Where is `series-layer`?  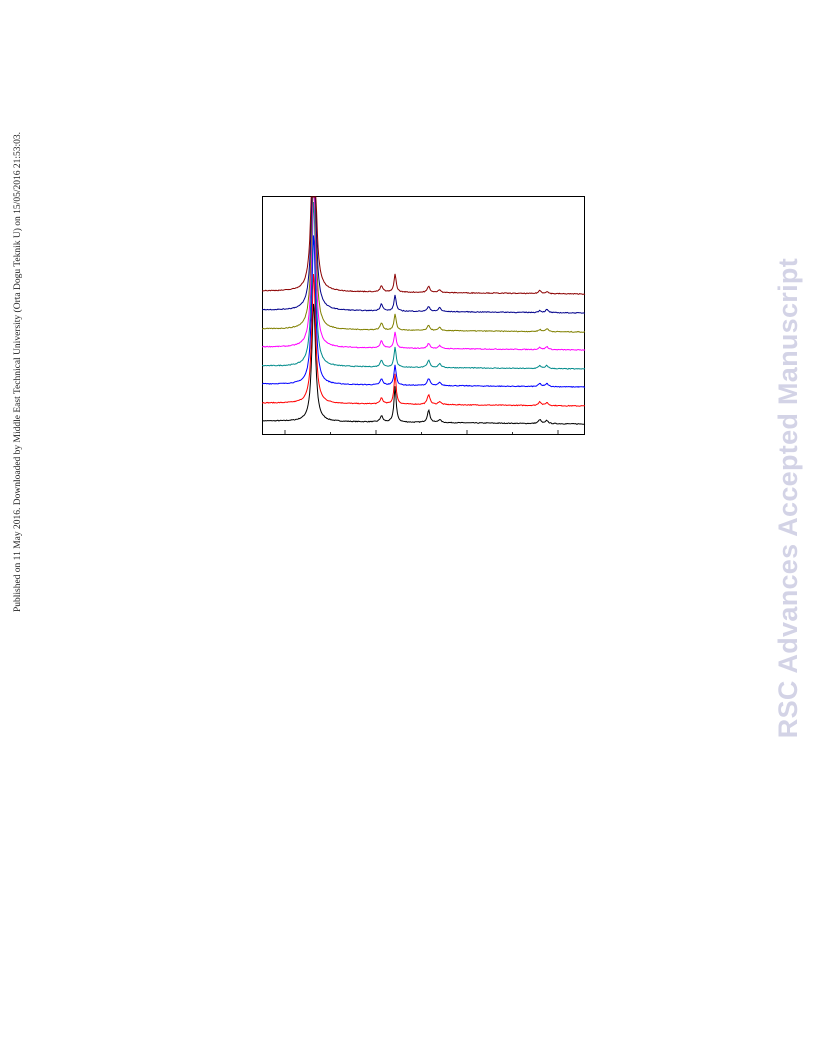
series-layer is located at coordinates (424, 310).